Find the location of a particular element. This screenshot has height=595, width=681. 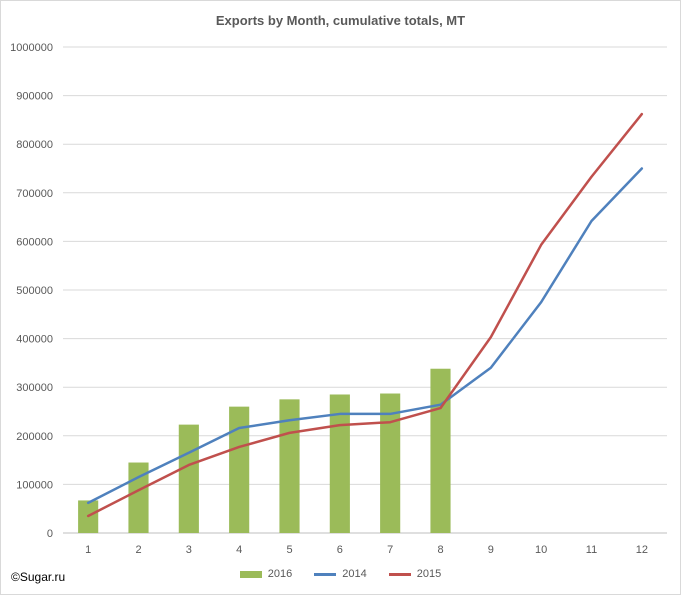

y-tick-label: 400000 is located at coordinates (34, 340).